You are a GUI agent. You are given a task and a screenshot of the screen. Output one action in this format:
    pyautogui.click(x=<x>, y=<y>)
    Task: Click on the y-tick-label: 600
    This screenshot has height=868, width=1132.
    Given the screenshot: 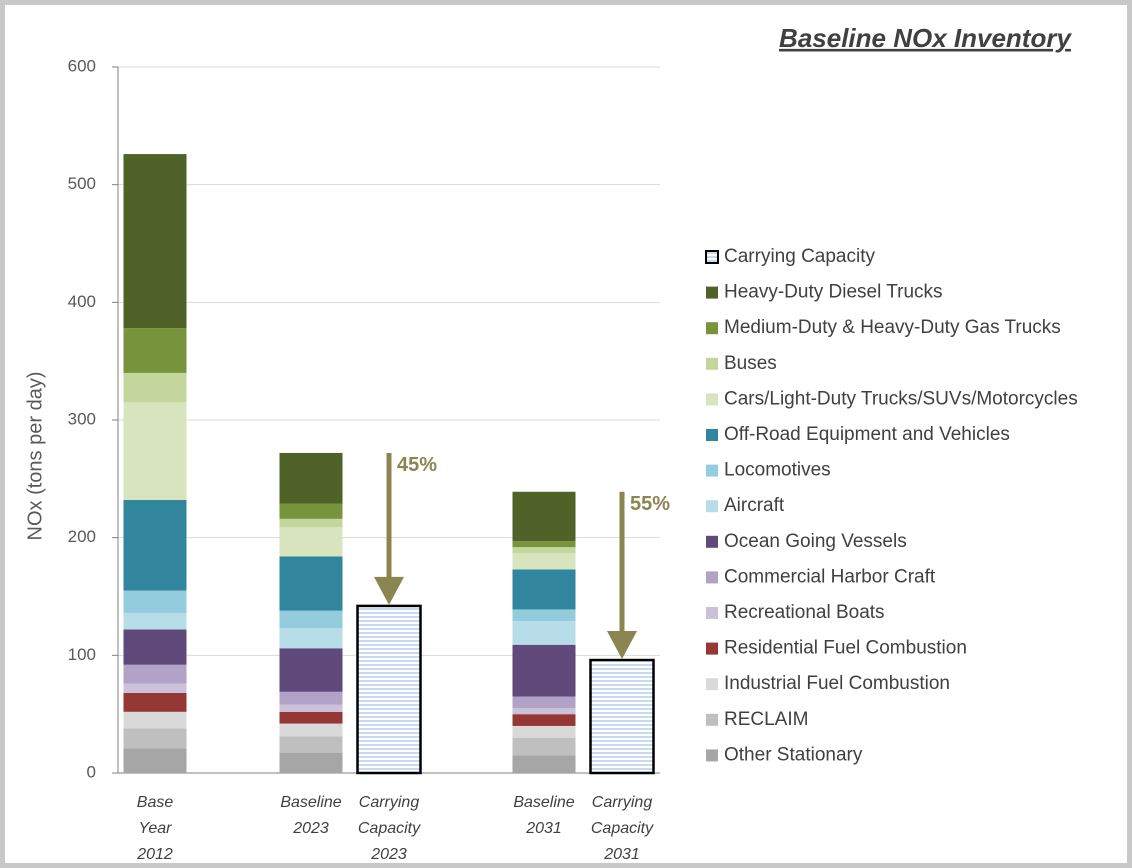 What is the action you would take?
    pyautogui.click(x=82, y=65)
    